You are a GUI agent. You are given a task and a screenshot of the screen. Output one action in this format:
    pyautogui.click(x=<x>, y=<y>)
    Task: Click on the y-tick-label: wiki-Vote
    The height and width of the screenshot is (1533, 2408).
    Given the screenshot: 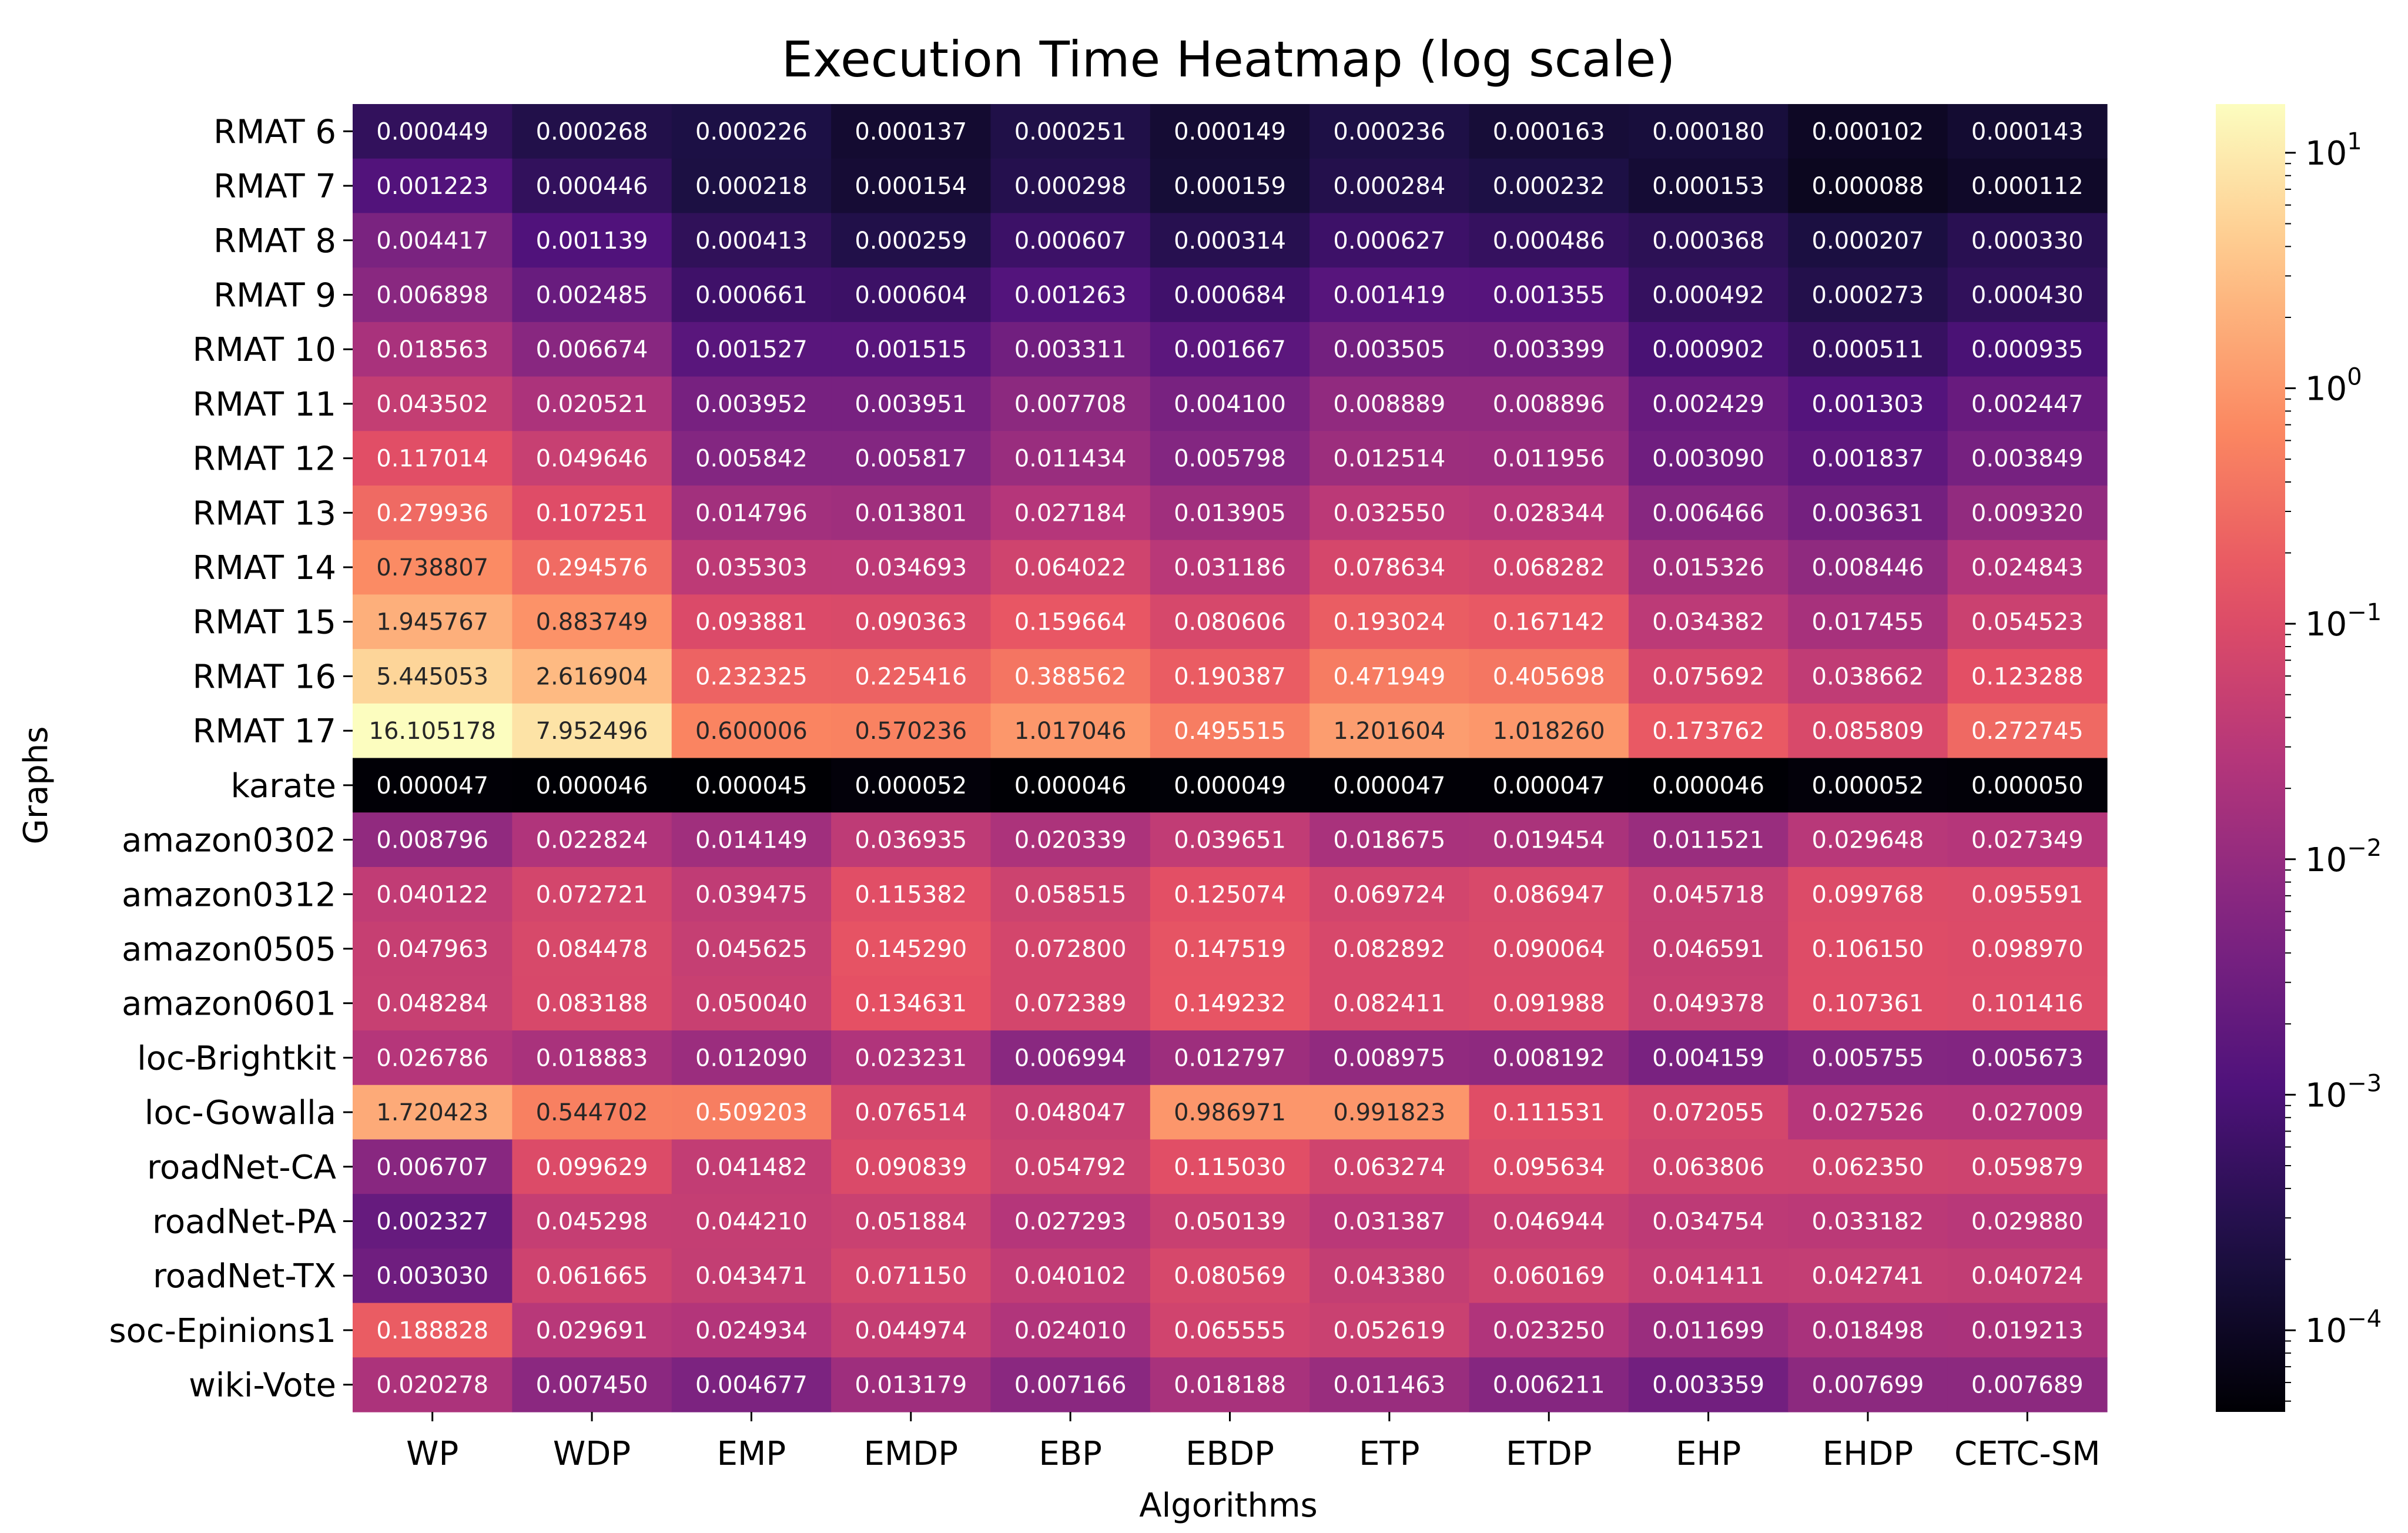 What is the action you would take?
    pyautogui.click(x=262, y=1386)
    